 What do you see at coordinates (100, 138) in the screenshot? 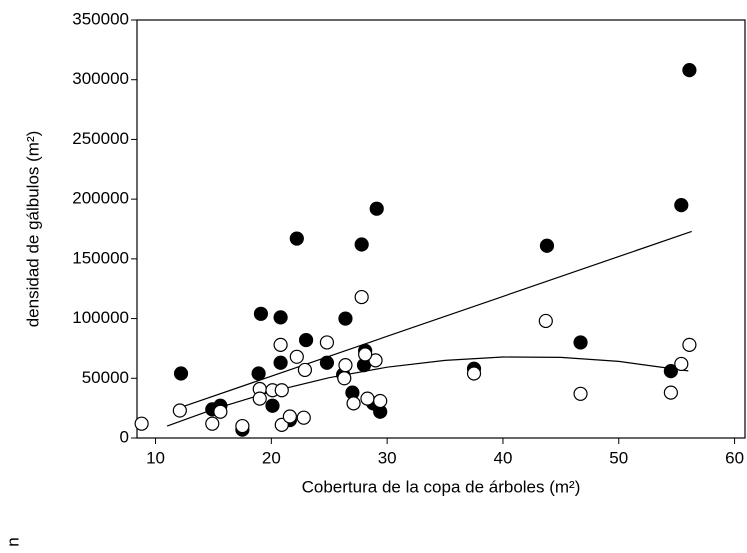
I see `y-tick-label: 250000` at bounding box center [100, 138].